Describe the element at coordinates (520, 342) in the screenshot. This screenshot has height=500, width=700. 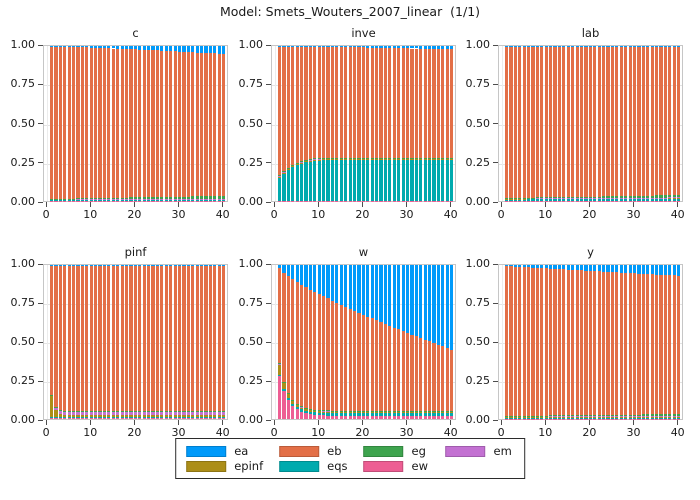
I see `bar-h4` at that location.